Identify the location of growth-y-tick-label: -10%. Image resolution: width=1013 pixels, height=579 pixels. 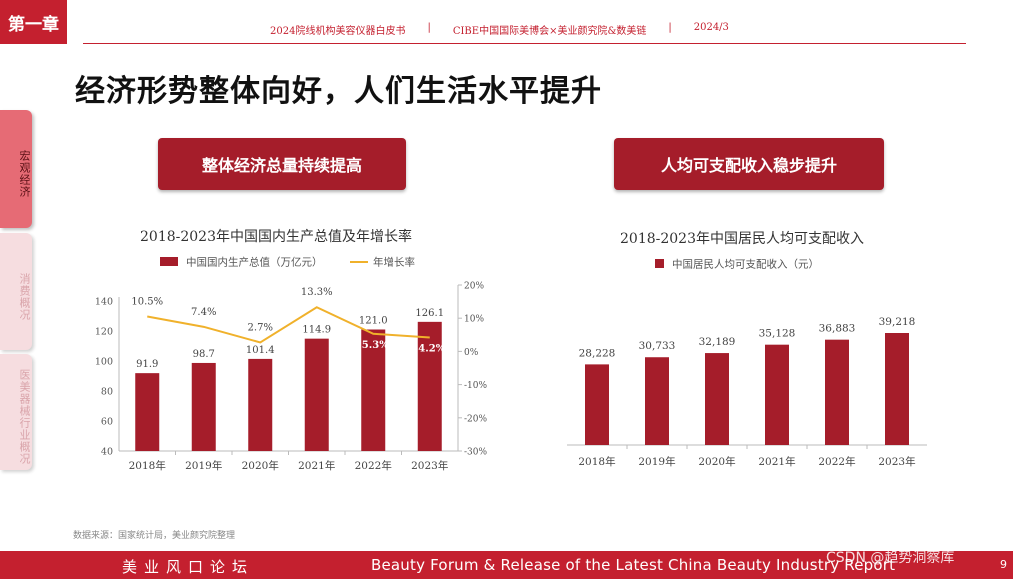
(475, 386).